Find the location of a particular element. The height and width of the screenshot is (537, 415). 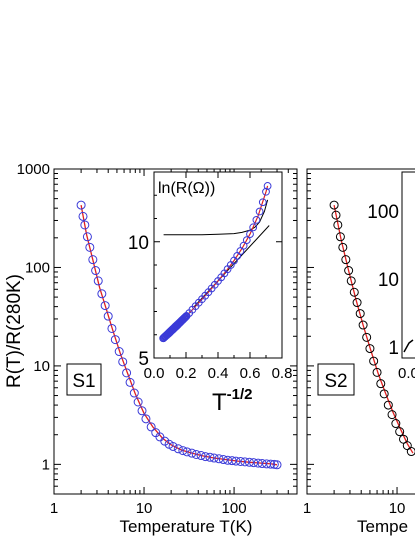

sample-label-box-s1 is located at coordinates (84, 379).